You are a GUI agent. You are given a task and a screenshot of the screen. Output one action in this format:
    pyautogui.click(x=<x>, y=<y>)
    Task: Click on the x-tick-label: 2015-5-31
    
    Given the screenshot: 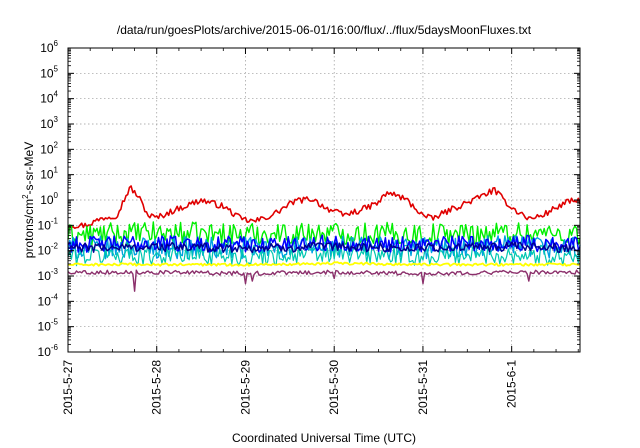 What is the action you would take?
    pyautogui.click(x=423, y=387)
    